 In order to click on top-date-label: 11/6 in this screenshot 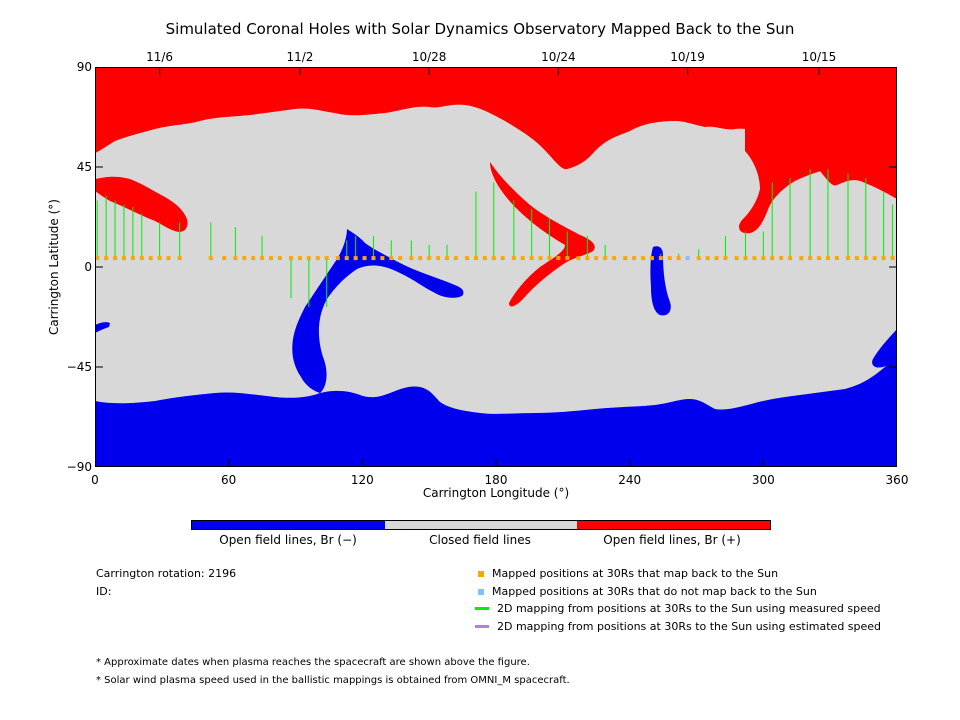, I will do `click(160, 57)`.